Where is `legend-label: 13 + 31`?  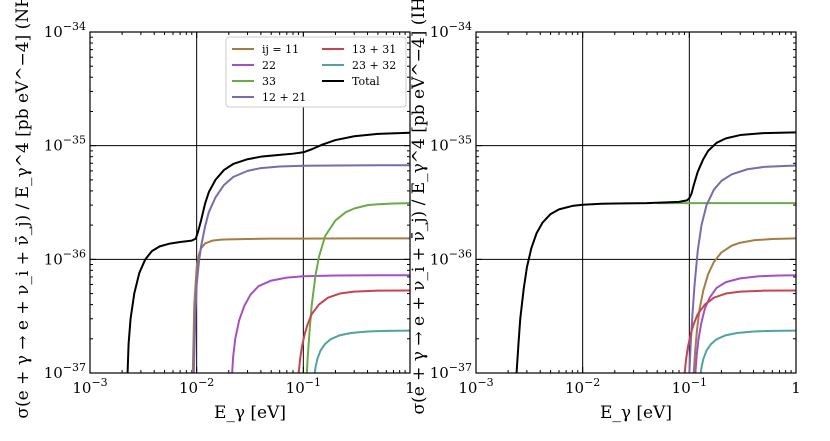
legend-label: 13 + 31 is located at coordinates (374, 49).